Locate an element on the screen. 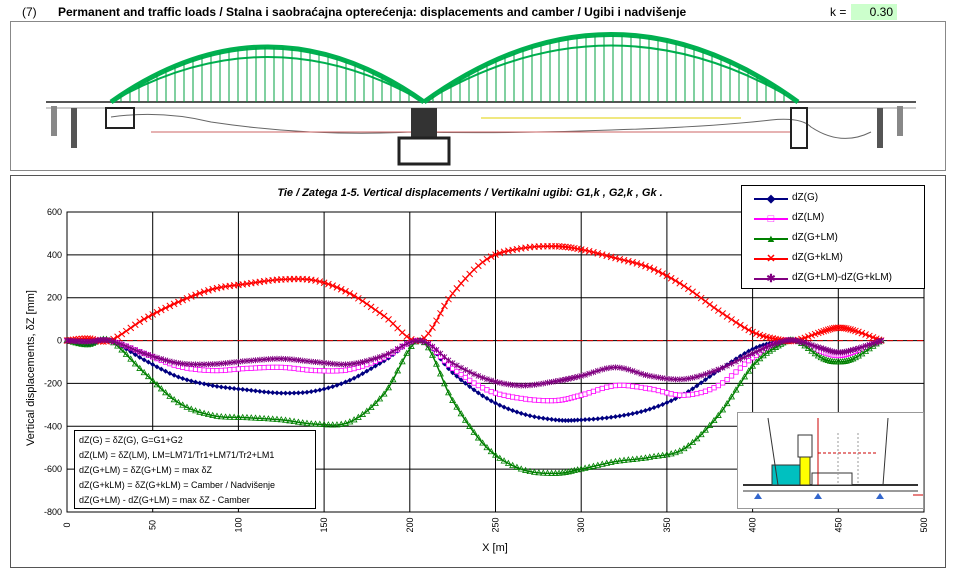 The width and height of the screenshot is (953, 576). k-label: k = is located at coordinates (838, 12).